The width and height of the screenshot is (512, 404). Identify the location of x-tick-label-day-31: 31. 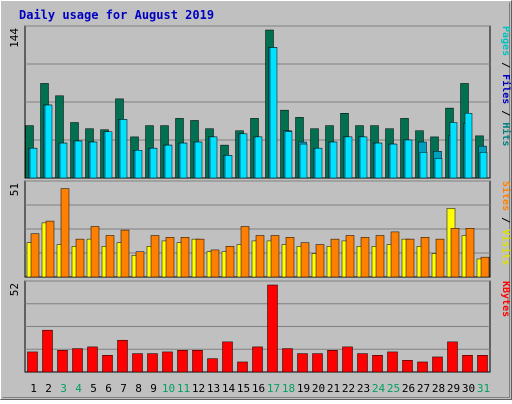
(483, 388).